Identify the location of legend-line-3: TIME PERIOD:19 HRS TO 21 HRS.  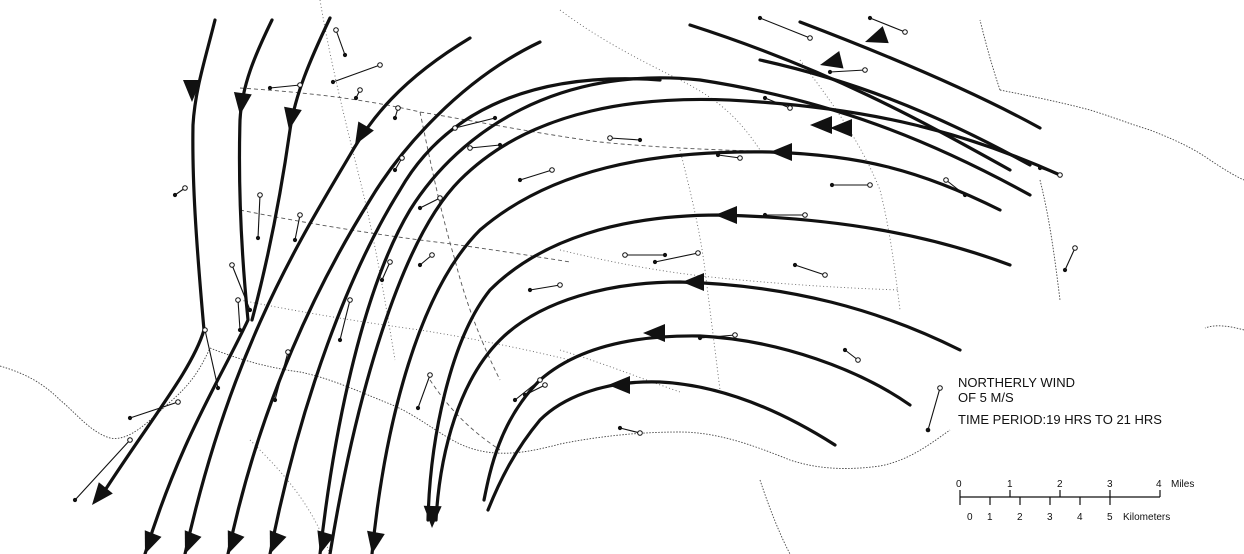
(1060, 419).